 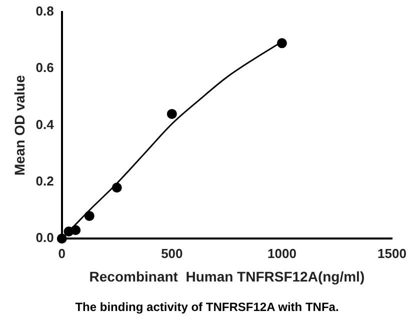 What do you see at coordinates (227, 276) in the screenshot?
I see `x-axis-title: Recombinant Human TNFRSF12A(ng/ml)` at bounding box center [227, 276].